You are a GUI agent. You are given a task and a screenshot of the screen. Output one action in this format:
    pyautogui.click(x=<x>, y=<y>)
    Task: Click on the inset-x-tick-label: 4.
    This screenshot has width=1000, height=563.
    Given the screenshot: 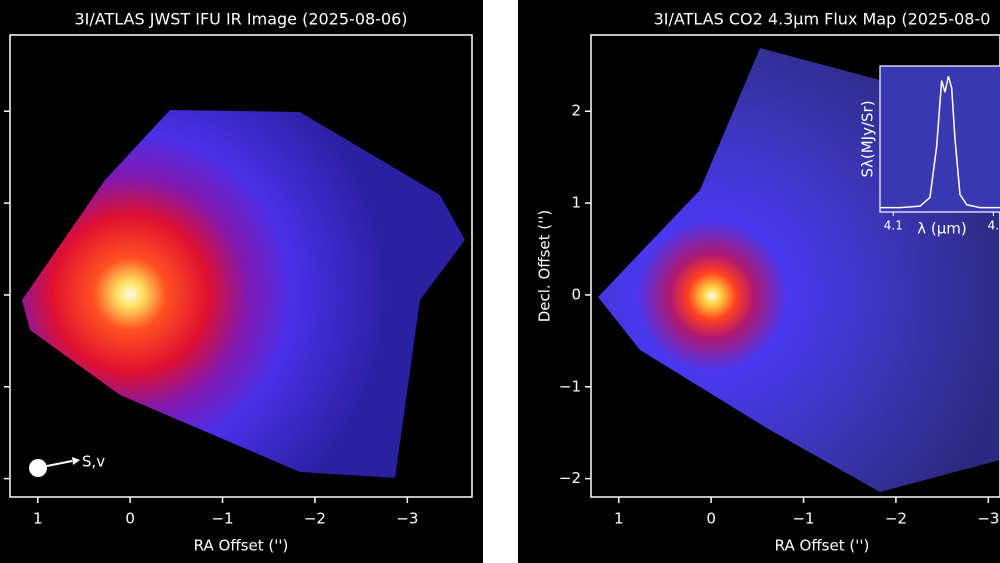 What is the action you would take?
    pyautogui.click(x=993, y=226)
    